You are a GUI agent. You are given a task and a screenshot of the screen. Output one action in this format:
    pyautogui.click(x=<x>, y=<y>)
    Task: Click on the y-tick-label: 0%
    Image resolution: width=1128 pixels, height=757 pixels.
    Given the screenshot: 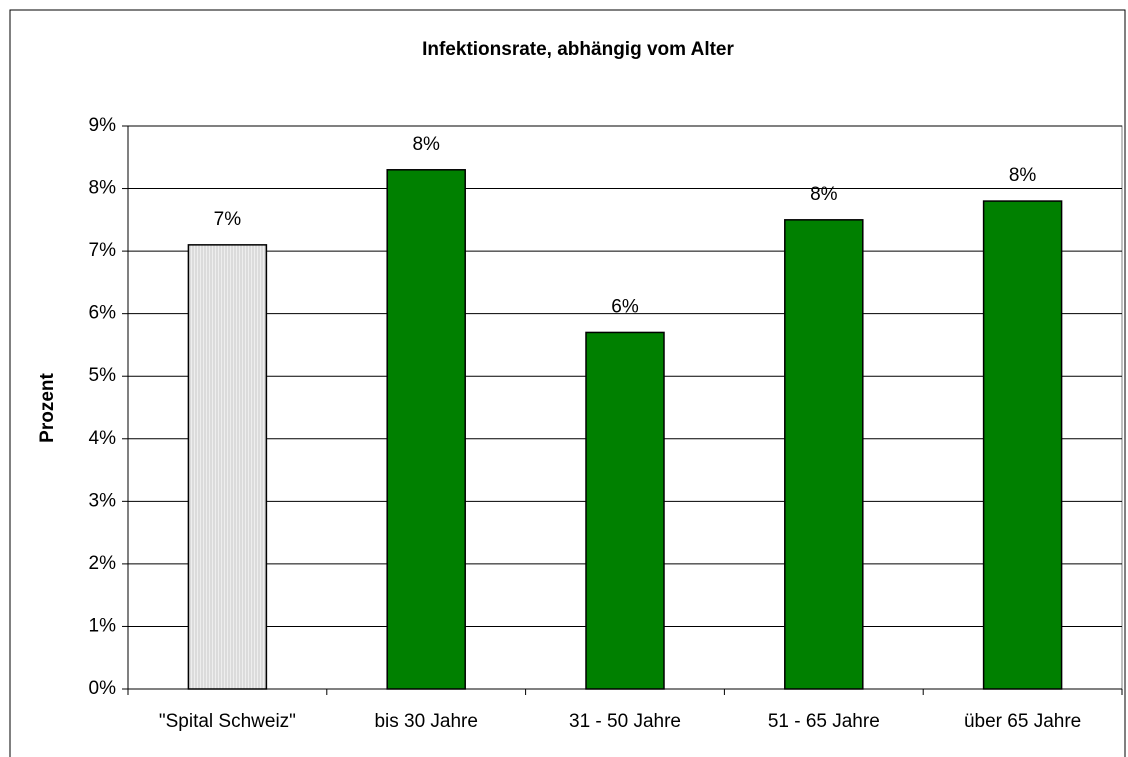 What is the action you would take?
    pyautogui.click(x=103, y=688)
    